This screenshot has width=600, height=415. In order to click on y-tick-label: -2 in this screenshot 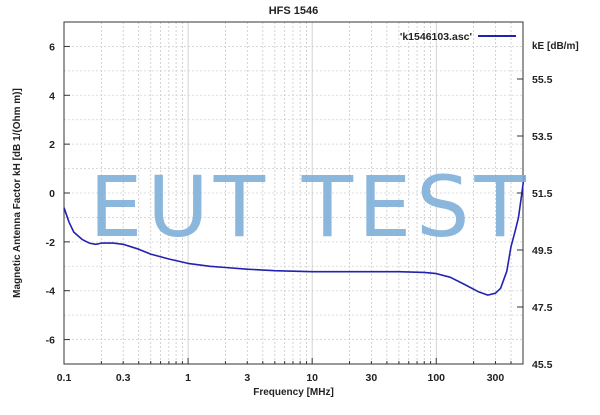, I will do `click(50, 243)`.